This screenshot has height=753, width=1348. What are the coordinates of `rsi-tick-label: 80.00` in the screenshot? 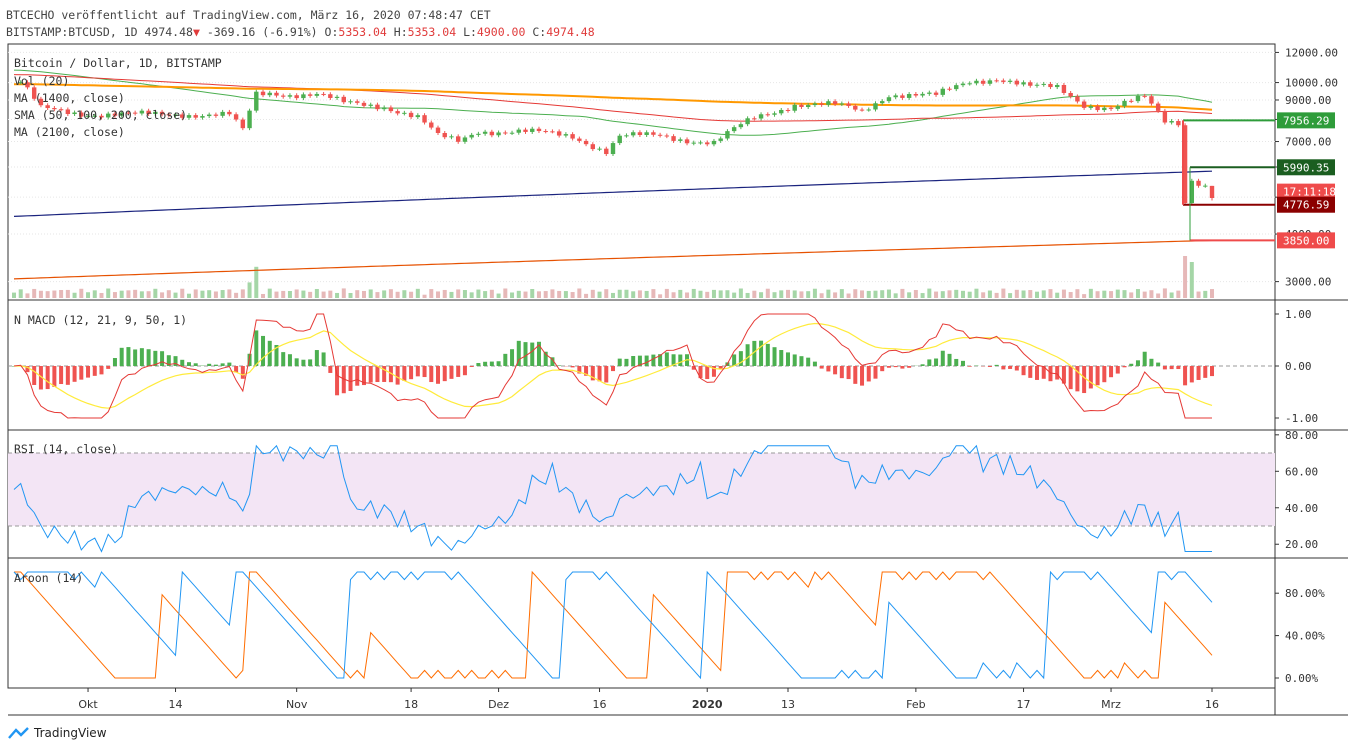 It's located at (1301, 435).